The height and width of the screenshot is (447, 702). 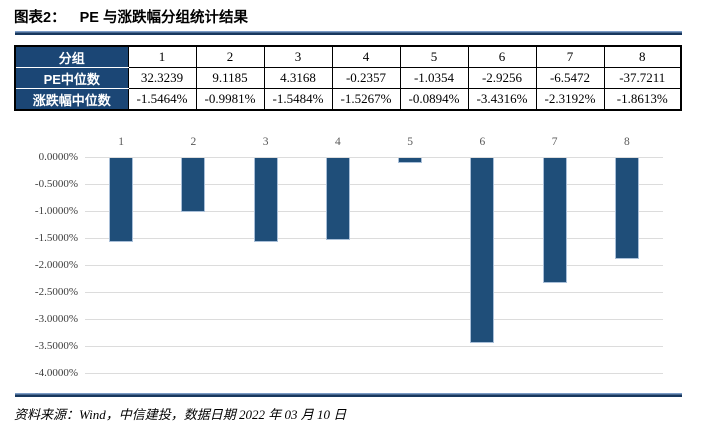 I want to click on y-axis-tick-label: -3.5000%, so click(x=56, y=346).